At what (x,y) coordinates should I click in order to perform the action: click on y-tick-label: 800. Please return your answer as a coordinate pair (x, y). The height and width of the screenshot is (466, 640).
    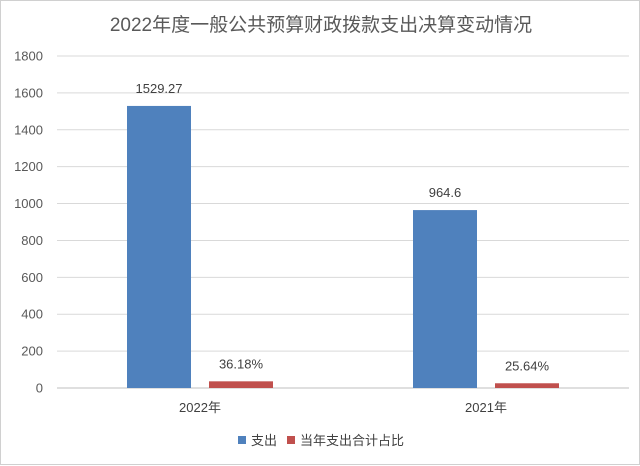
    Looking at the image, I should click on (32, 240).